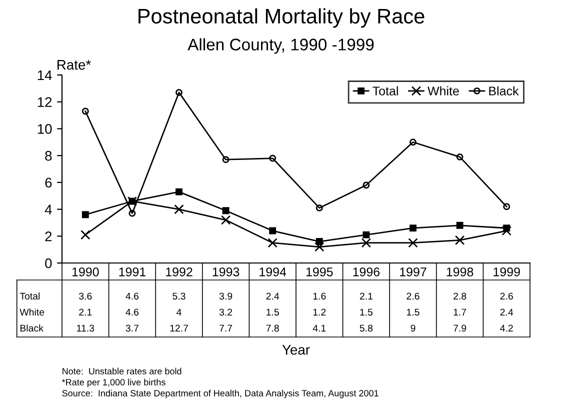  Describe the element at coordinates (220, 394) in the screenshot. I see `source-note: Source: Indiana State Department of Health, Data Analysis Team, August 2001` at that location.